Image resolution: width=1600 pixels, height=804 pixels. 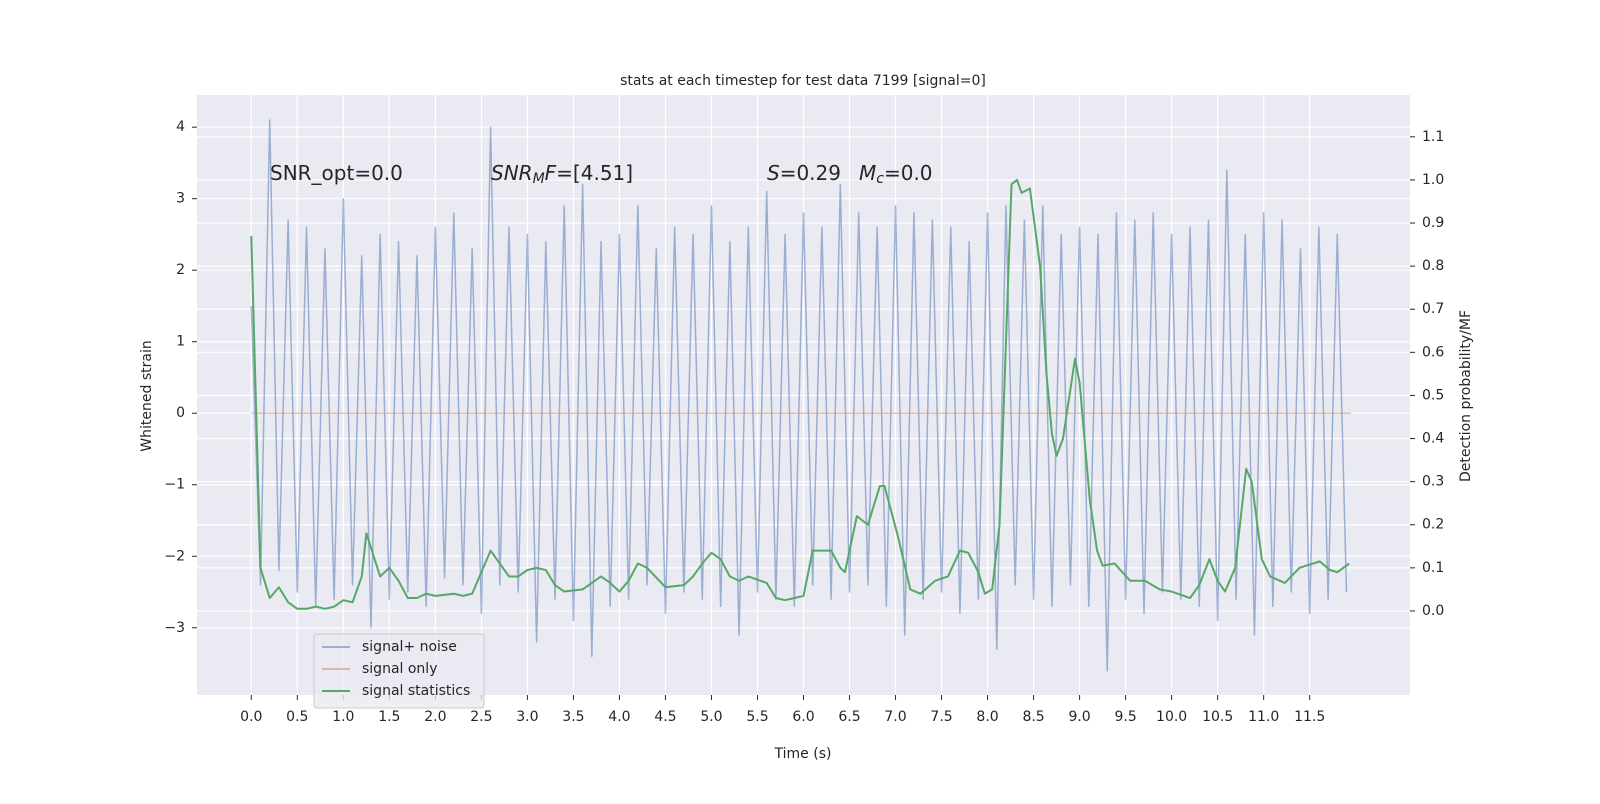 I want to click on x-tick-label: 6.0, so click(x=803, y=717).